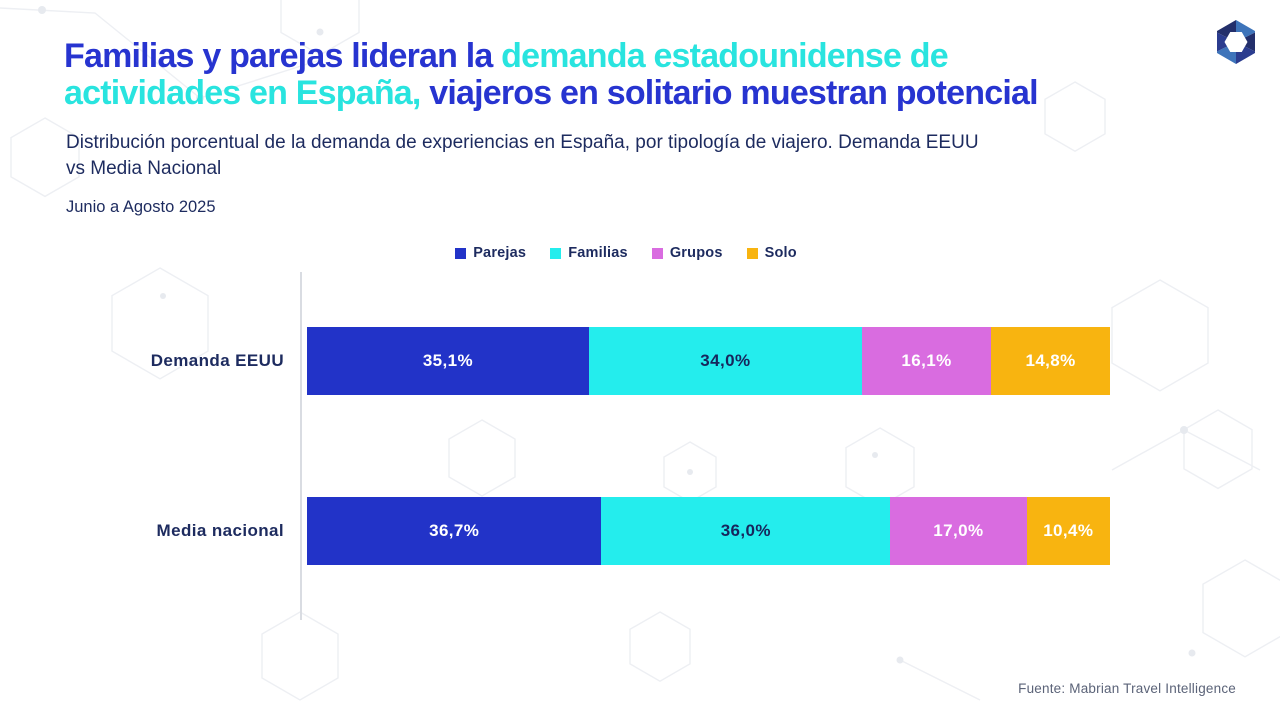 This screenshot has height=720, width=1280. Describe the element at coordinates (780, 253) in the screenshot. I see `legend-label: Solo` at that location.